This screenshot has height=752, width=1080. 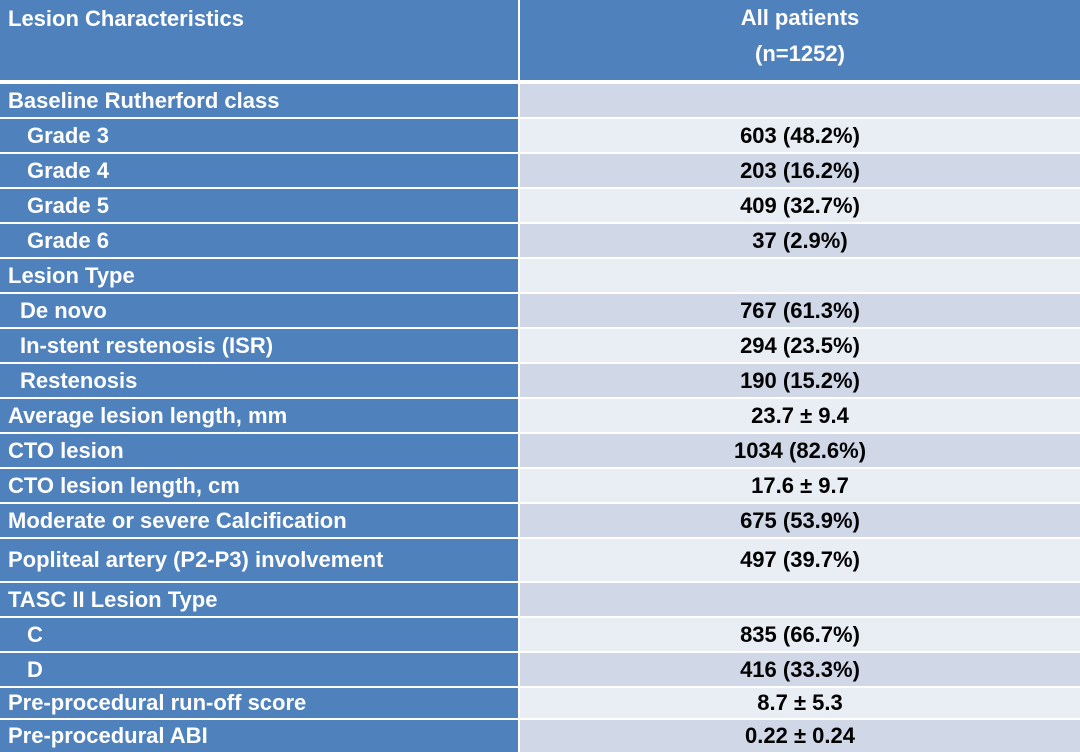 What do you see at coordinates (260, 40) in the screenshot?
I see `header-lesion-characteristics: Lesion Characteristics` at bounding box center [260, 40].